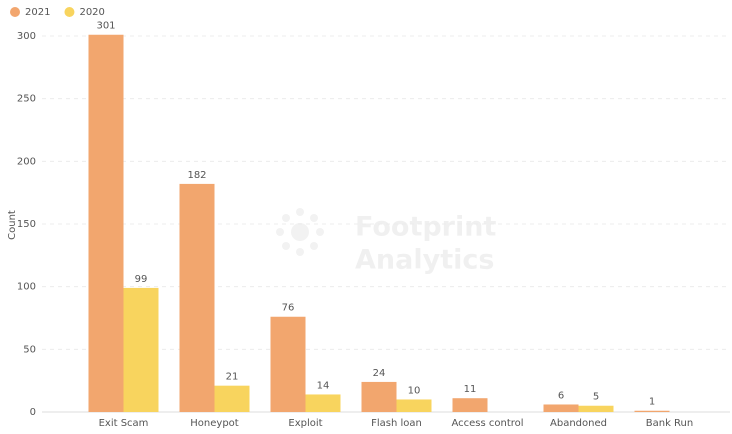  What do you see at coordinates (669, 423) in the screenshot?
I see `x-tick-label: Bank Run` at bounding box center [669, 423].